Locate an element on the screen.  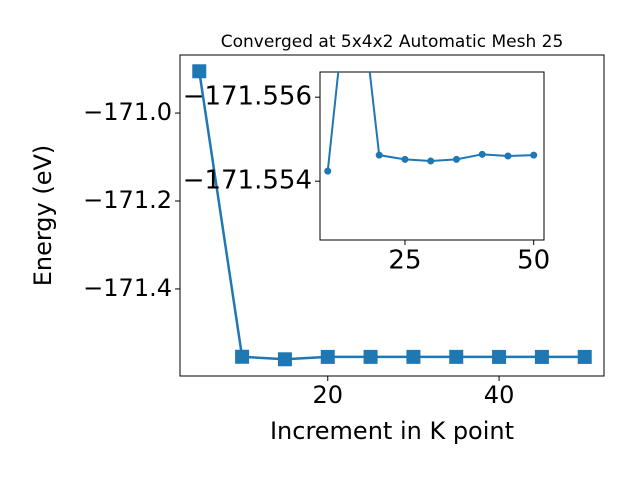
x-tick-label: 25 is located at coordinates (404, 261).